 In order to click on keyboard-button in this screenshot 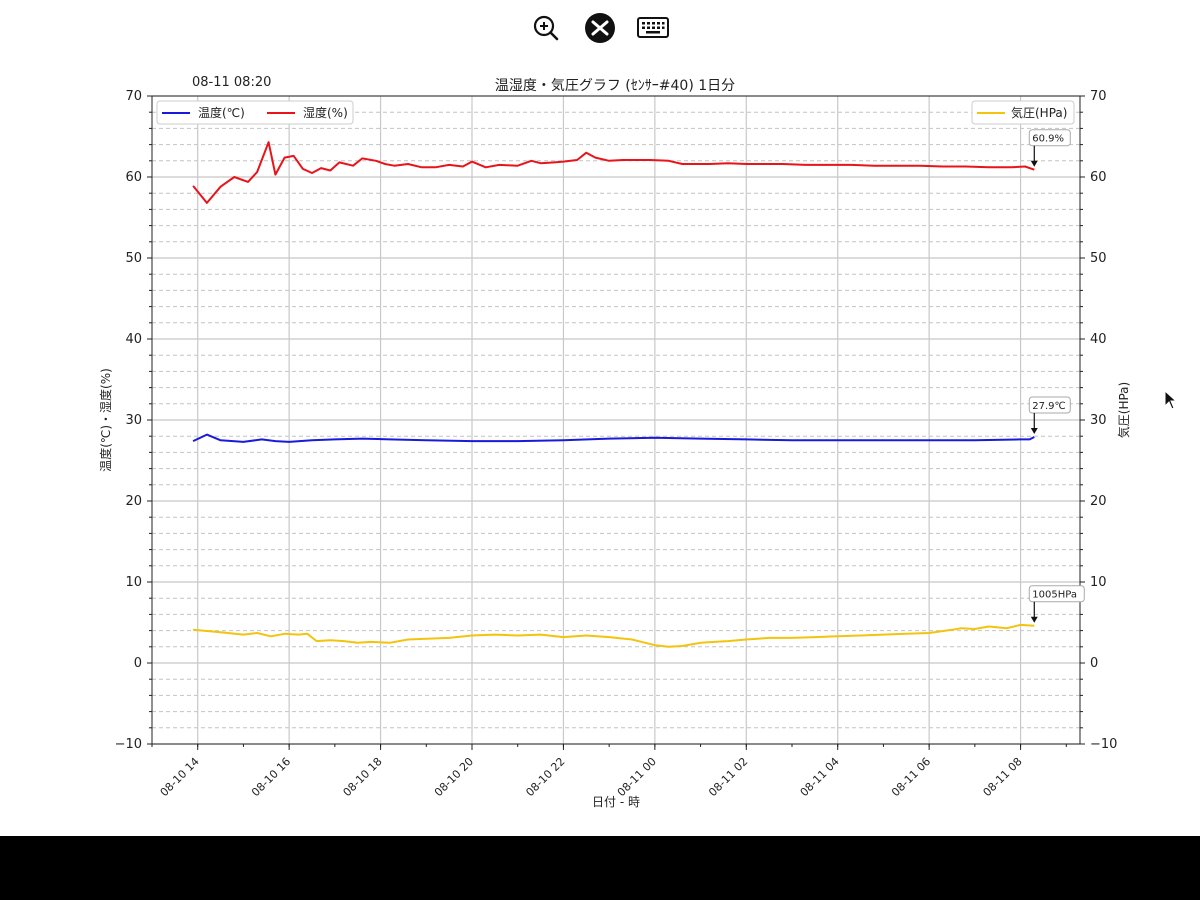, I will do `click(653, 28)`.